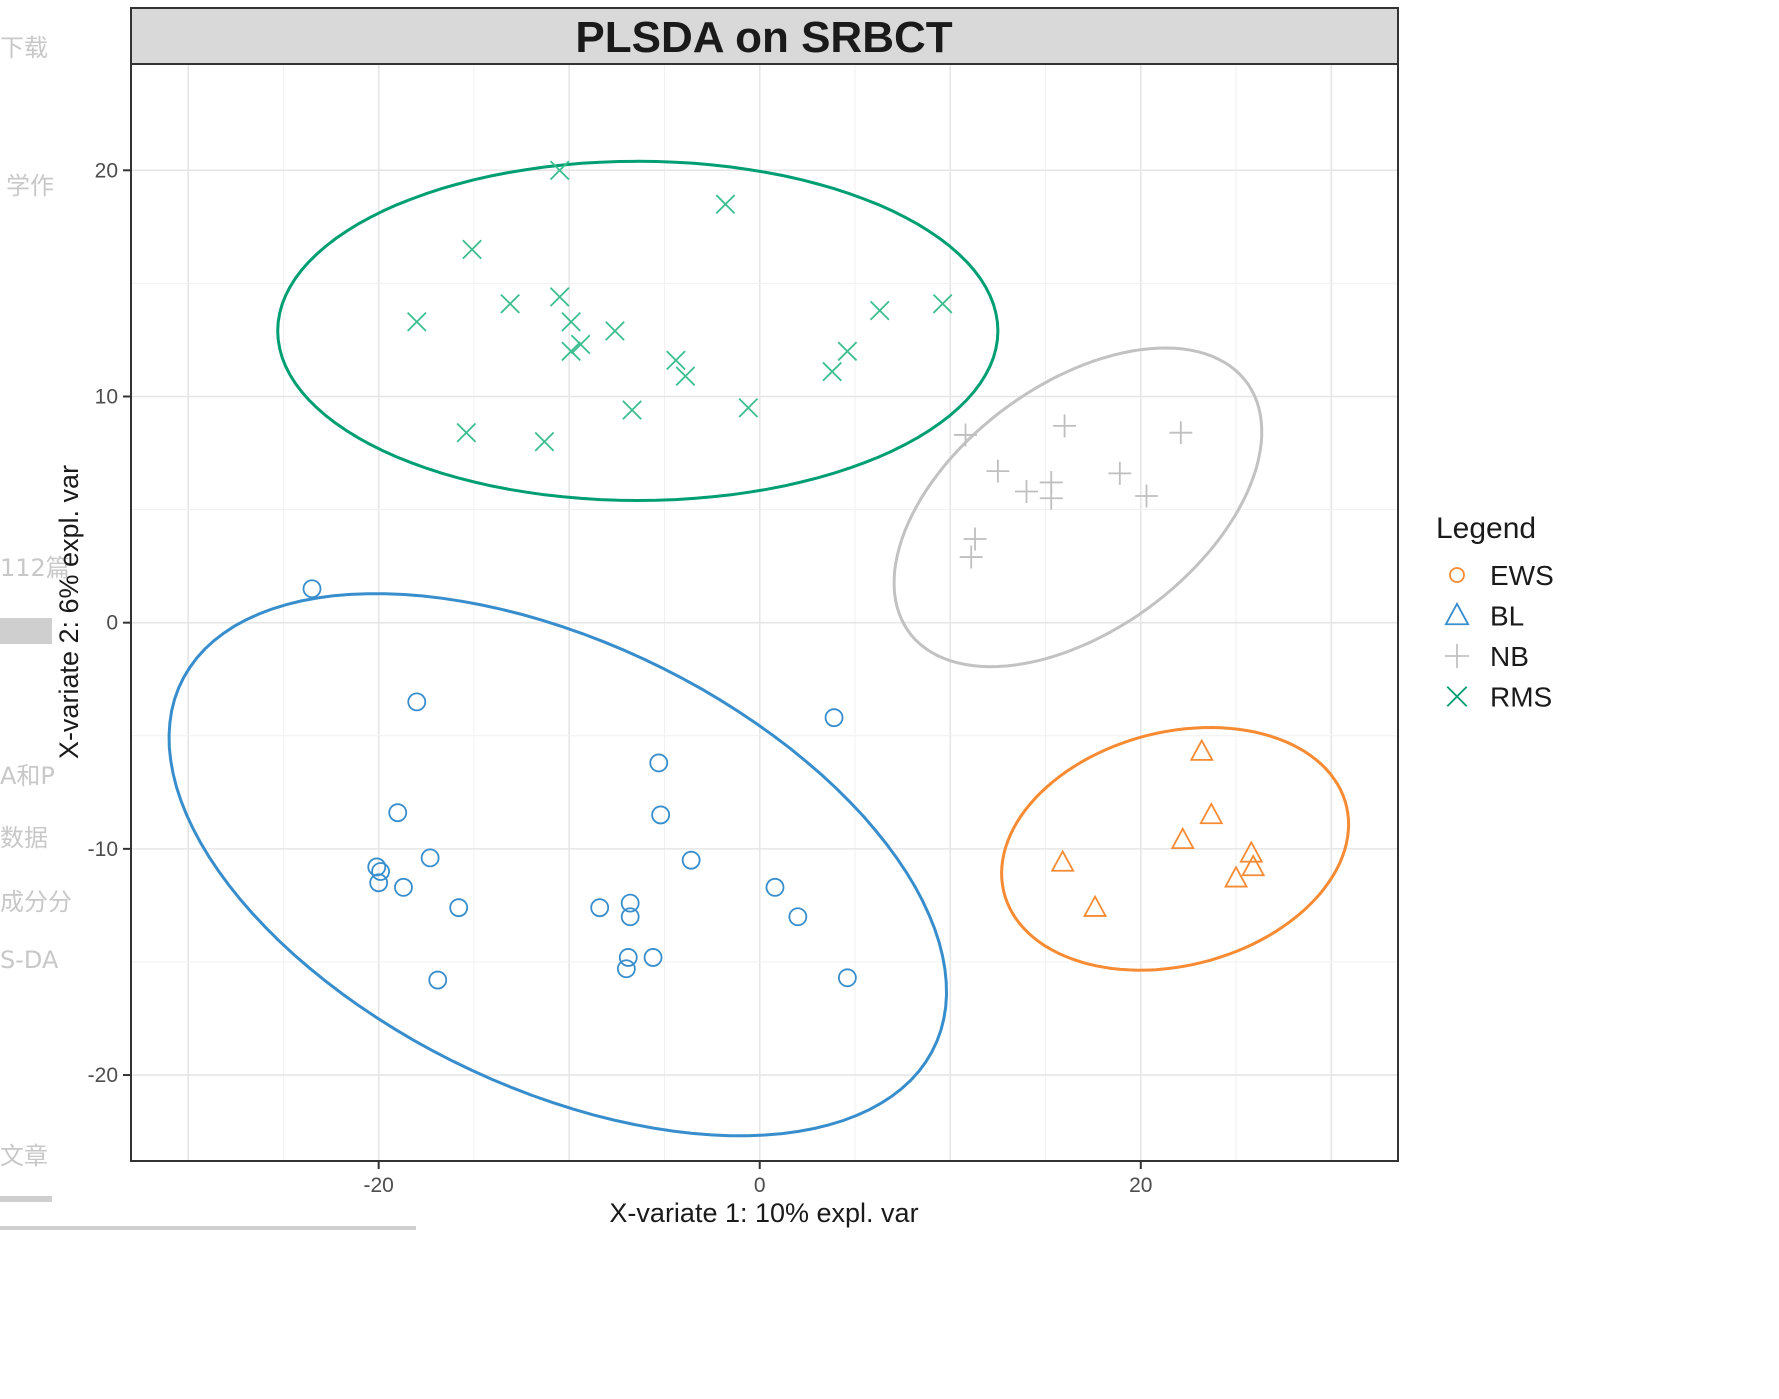  Describe the element at coordinates (30, 186) in the screenshot. I see `background-text: 学作` at that location.